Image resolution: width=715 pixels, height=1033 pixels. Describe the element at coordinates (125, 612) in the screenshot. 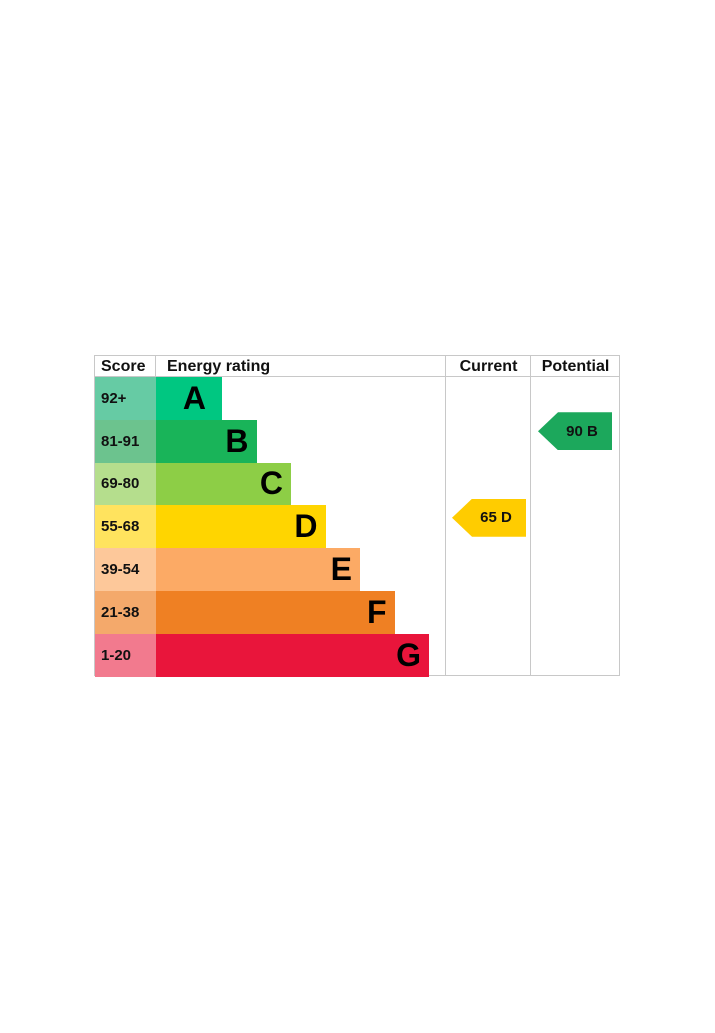

I see `score-range-f: 21-38` at that location.